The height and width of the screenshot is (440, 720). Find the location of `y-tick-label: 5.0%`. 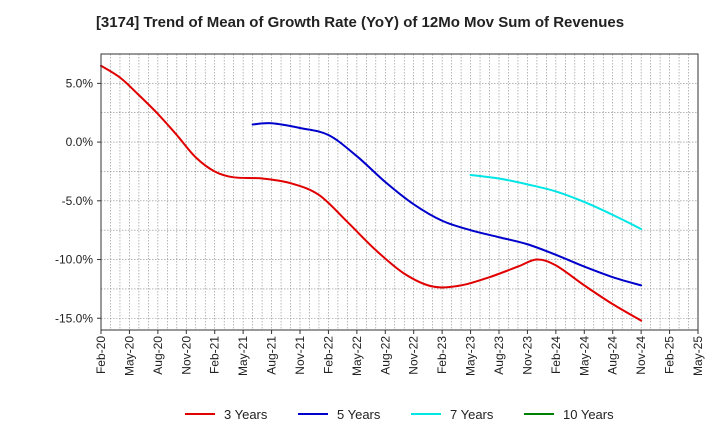

y-tick-label: 5.0% is located at coordinates (80, 83).